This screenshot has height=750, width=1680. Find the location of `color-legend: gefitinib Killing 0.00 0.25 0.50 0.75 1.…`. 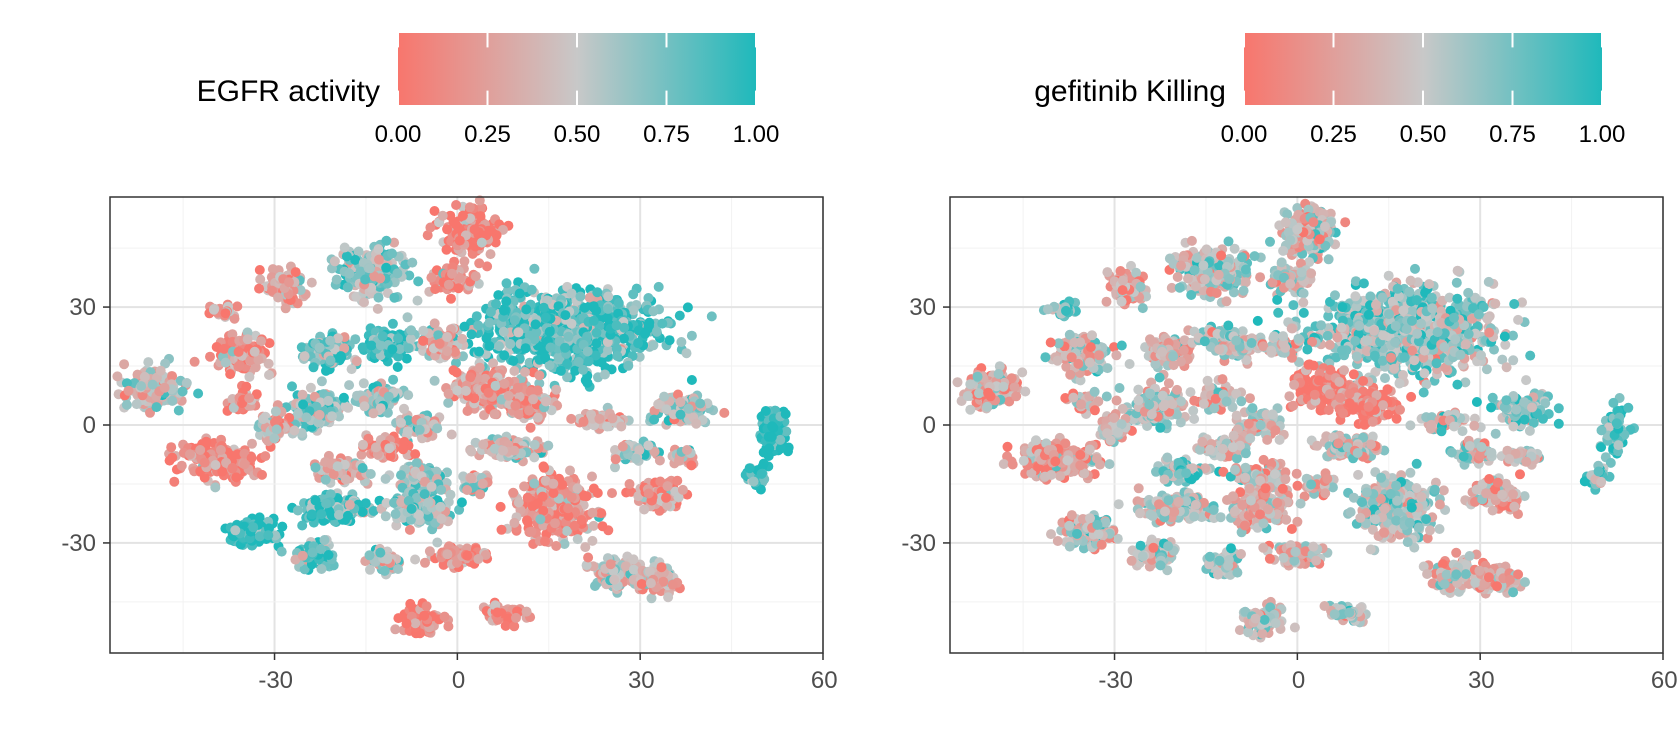

color-legend: gefitinib Killing 0.00 0.25 0.50 0.75 1.… is located at coordinates (1329, 90).